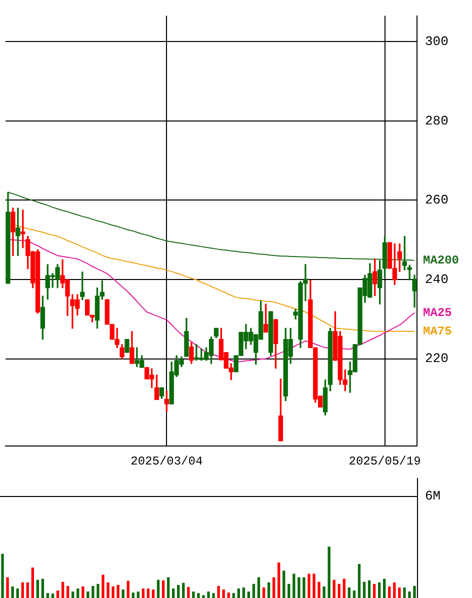  What do you see at coordinates (436, 279) in the screenshot?
I see `y-tick-label: 240` at bounding box center [436, 279].